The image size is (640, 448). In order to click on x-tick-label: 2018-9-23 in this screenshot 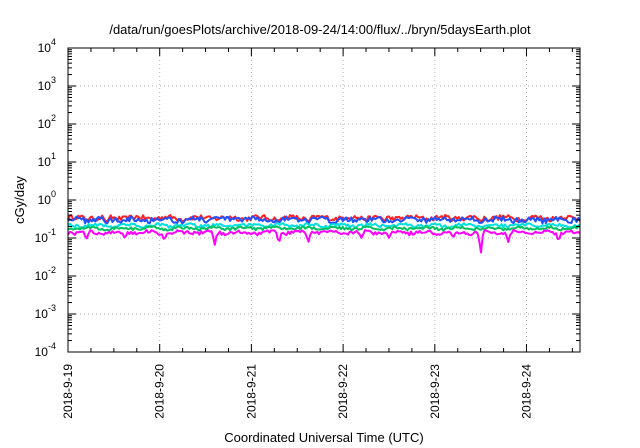, I will do `click(435, 391)`.